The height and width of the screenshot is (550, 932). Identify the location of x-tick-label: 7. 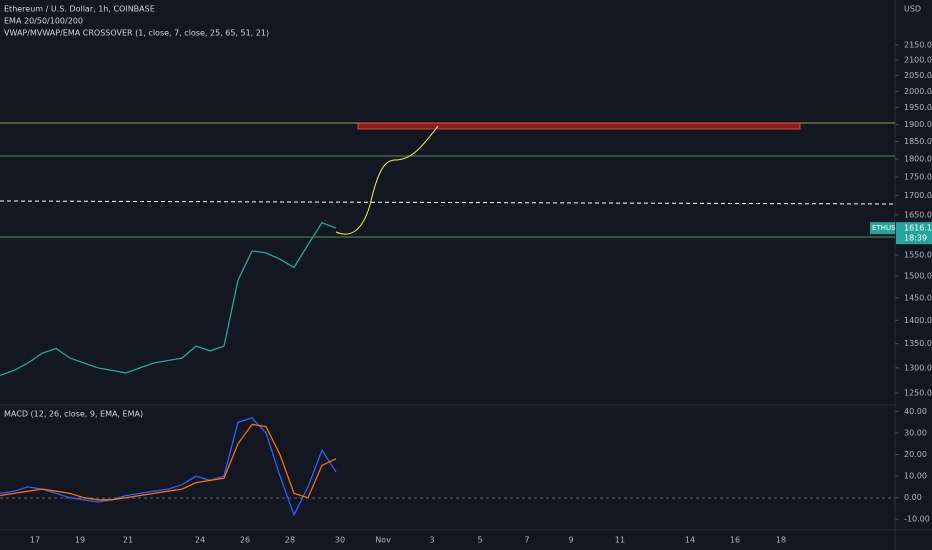
(526, 540).